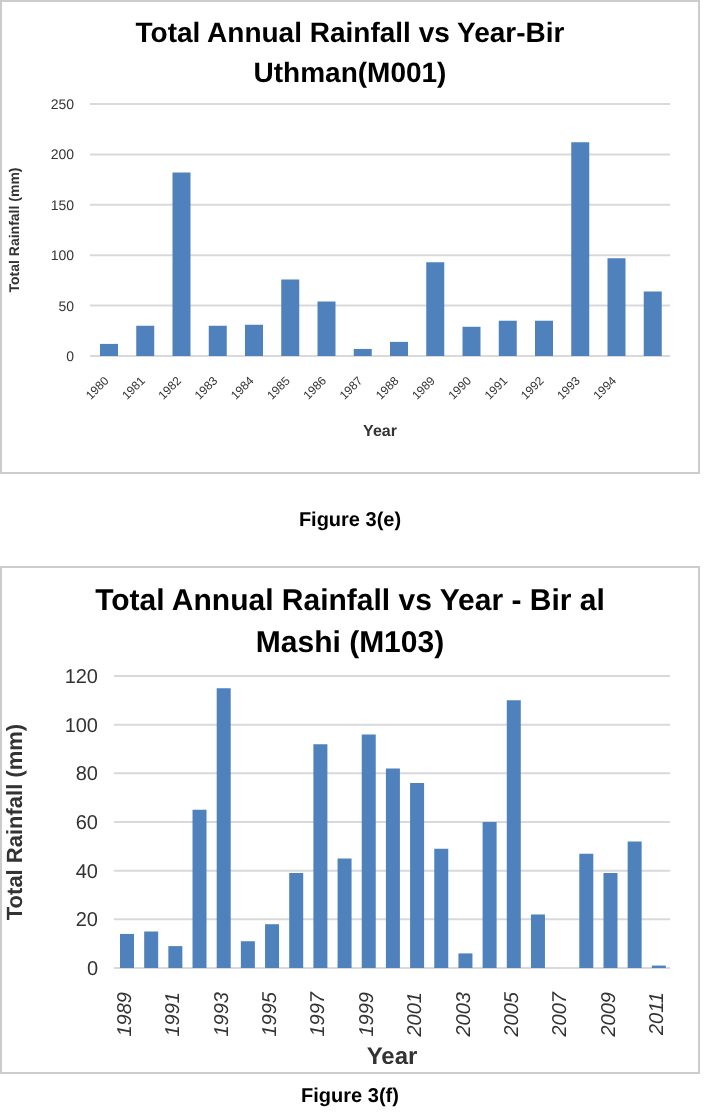 Image resolution: width=720 pixels, height=1114 pixels. I want to click on caption: Figure 3(f), so click(350, 1097).